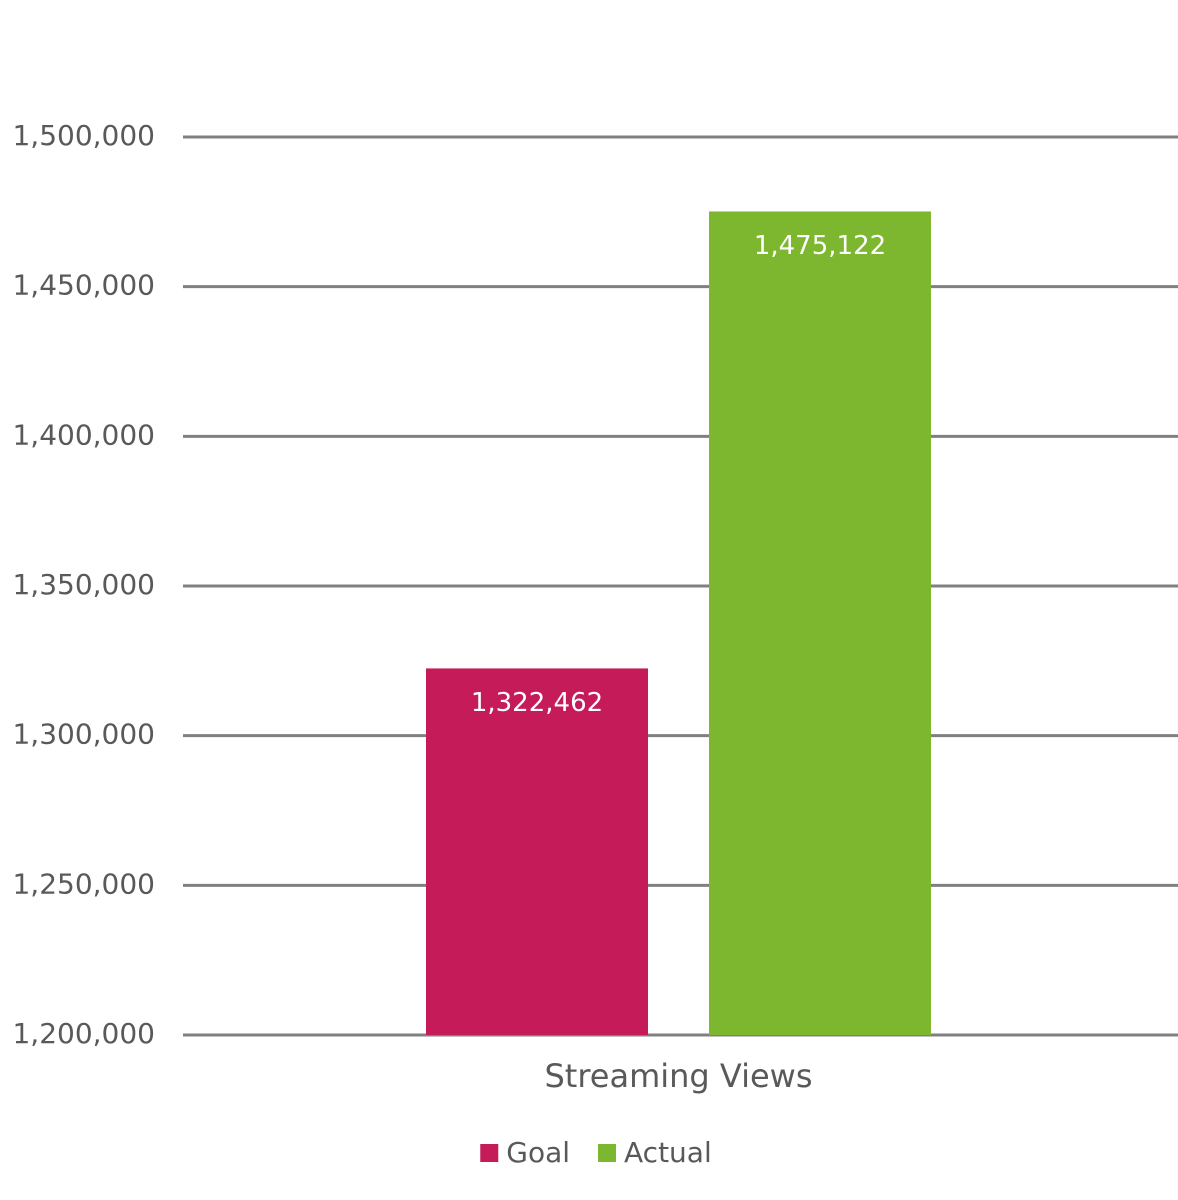 The width and height of the screenshot is (1178, 1200). Describe the element at coordinates (83, 135) in the screenshot. I see `y-tick-label: 1,500,000` at that location.